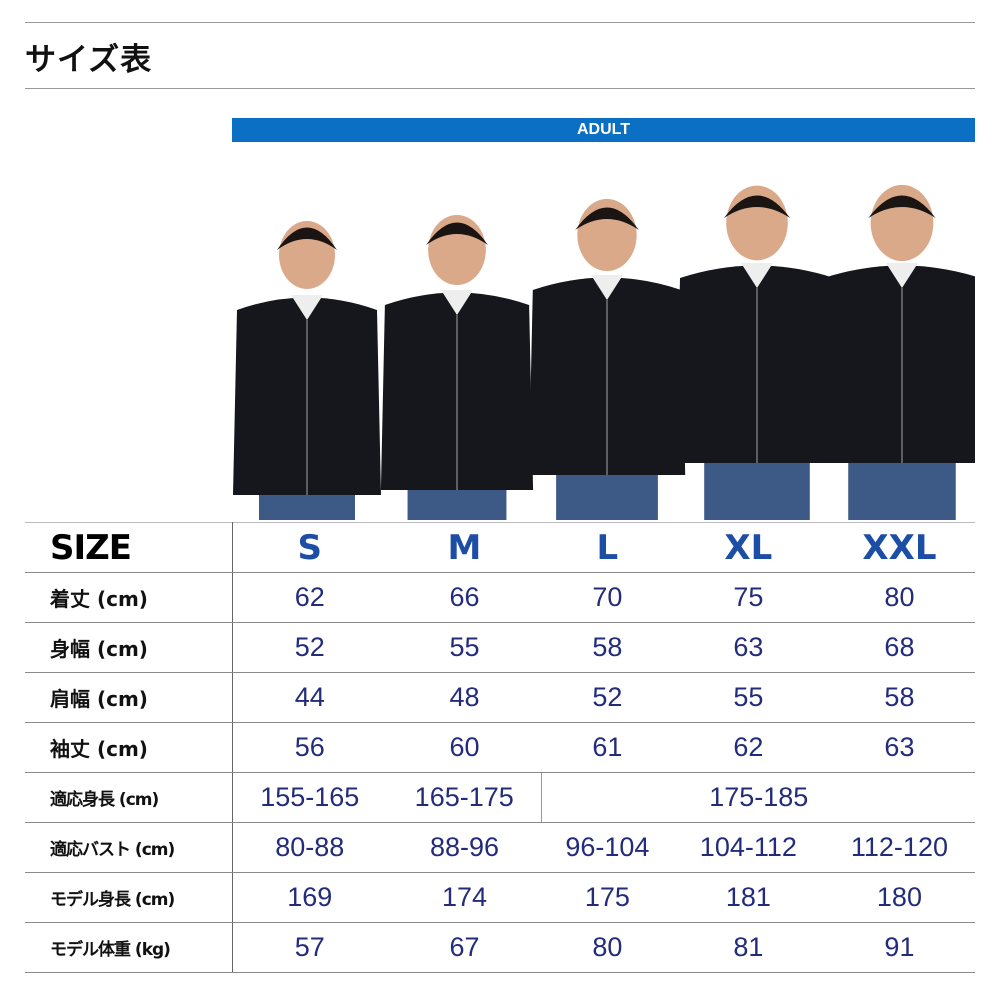  What do you see at coordinates (464, 697) in the screenshot?
I see `cell: 48` at bounding box center [464, 697].